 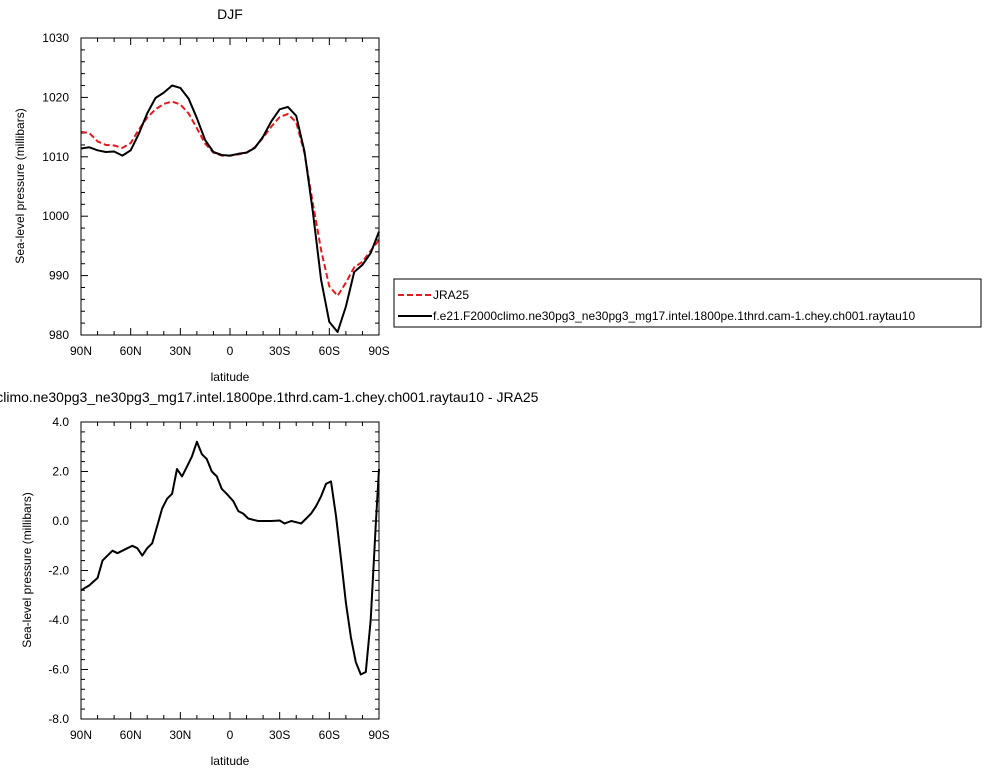 I want to click on top-x-tick-label: 60N, so click(x=131, y=351).